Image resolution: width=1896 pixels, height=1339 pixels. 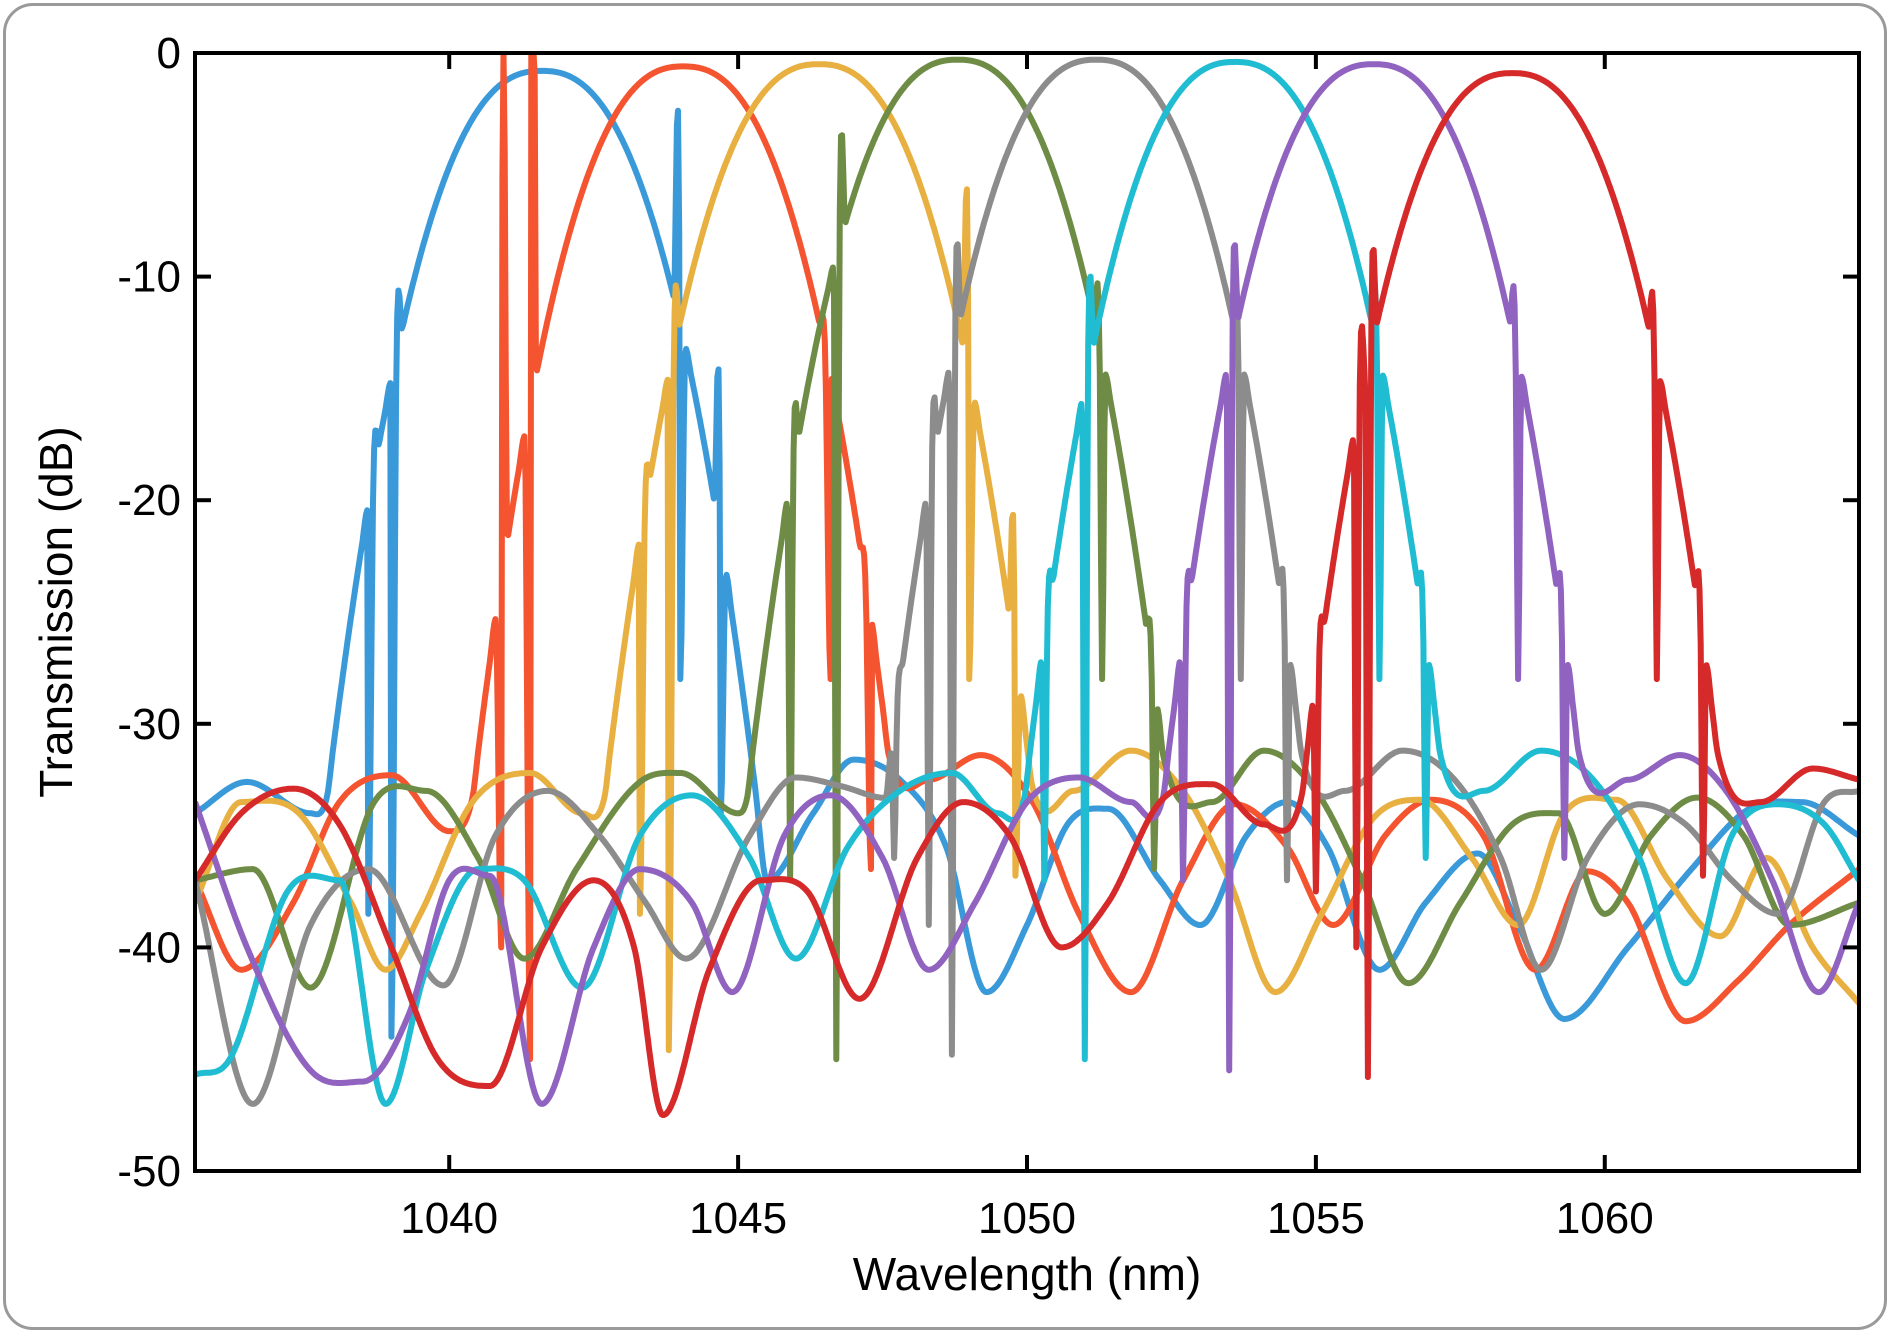 I want to click on y-tick-label: -50, so click(x=149, y=1171).